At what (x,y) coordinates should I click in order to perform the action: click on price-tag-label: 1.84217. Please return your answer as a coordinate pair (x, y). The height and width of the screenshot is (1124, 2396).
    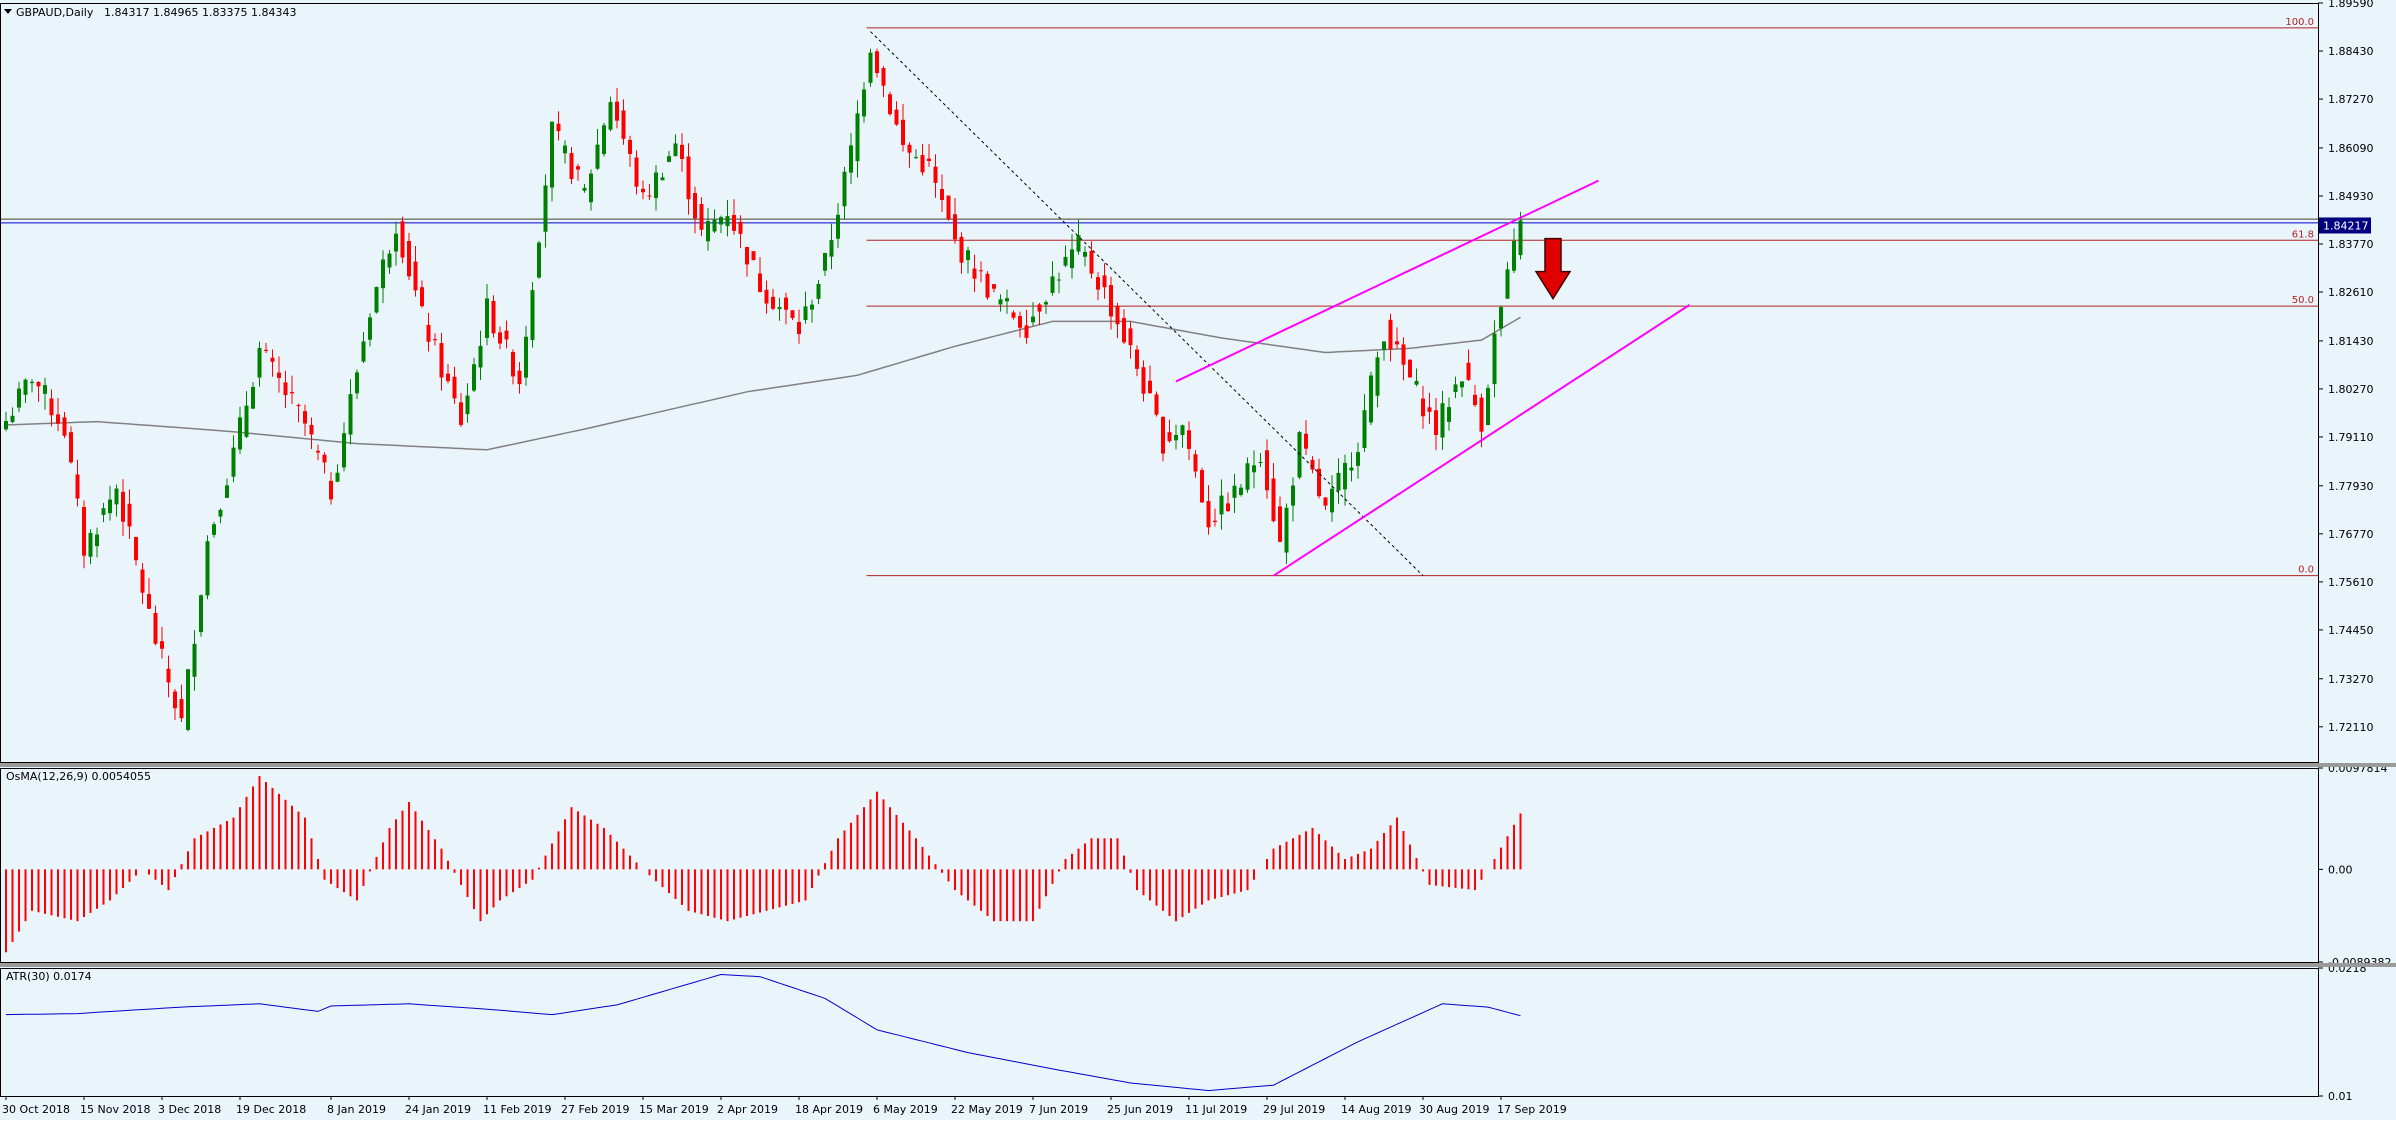
    Looking at the image, I should click on (2346, 225).